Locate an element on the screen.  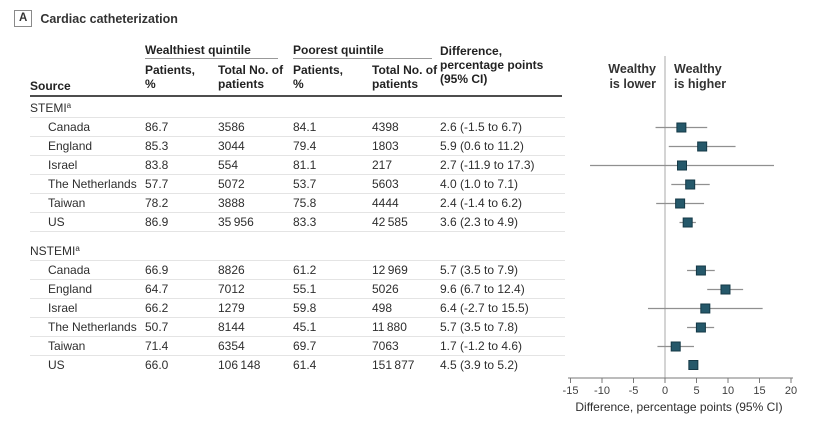
cell-poorest-pct: 81.1 is located at coordinates (305, 165).